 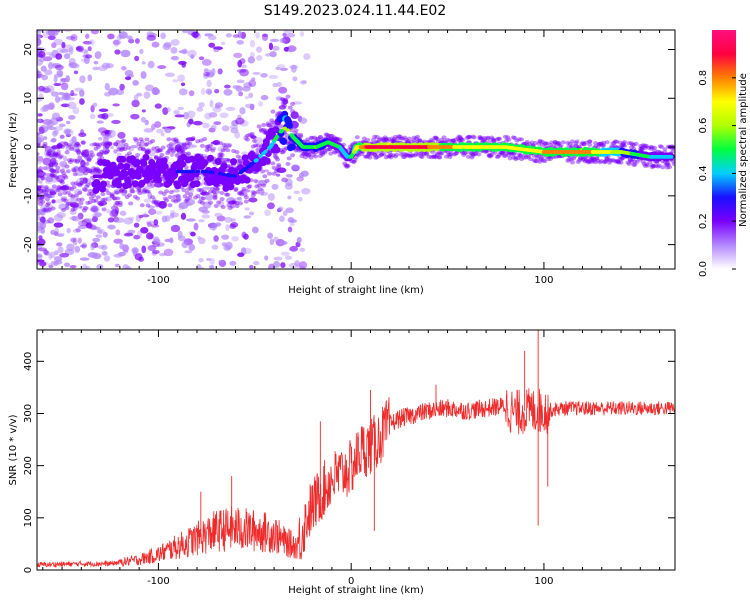 What do you see at coordinates (543, 280) in the screenshot?
I see `spectrogram-xtick-label: 100` at bounding box center [543, 280].